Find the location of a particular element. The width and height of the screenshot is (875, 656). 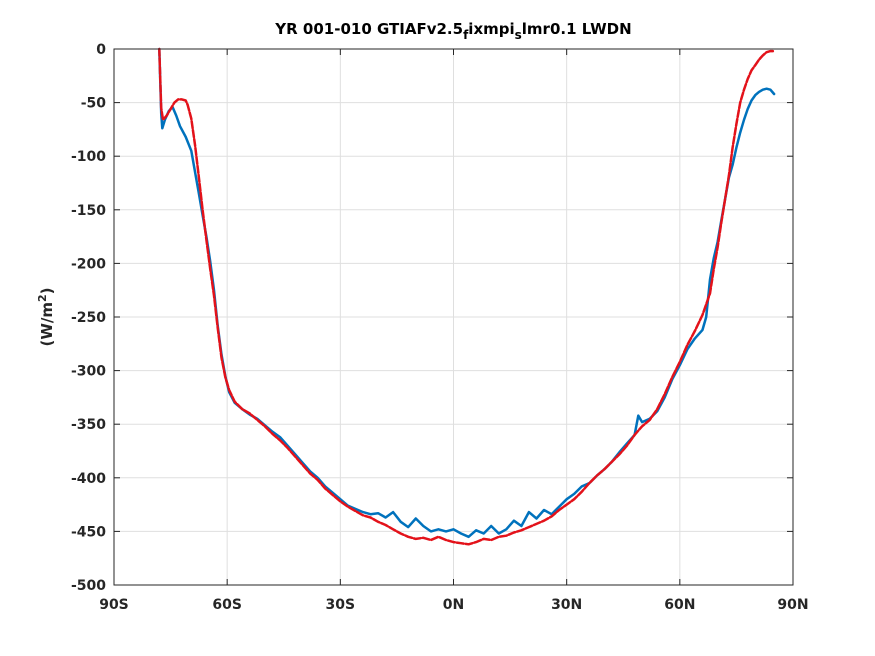

x-tick-label: 30S is located at coordinates (341, 605).